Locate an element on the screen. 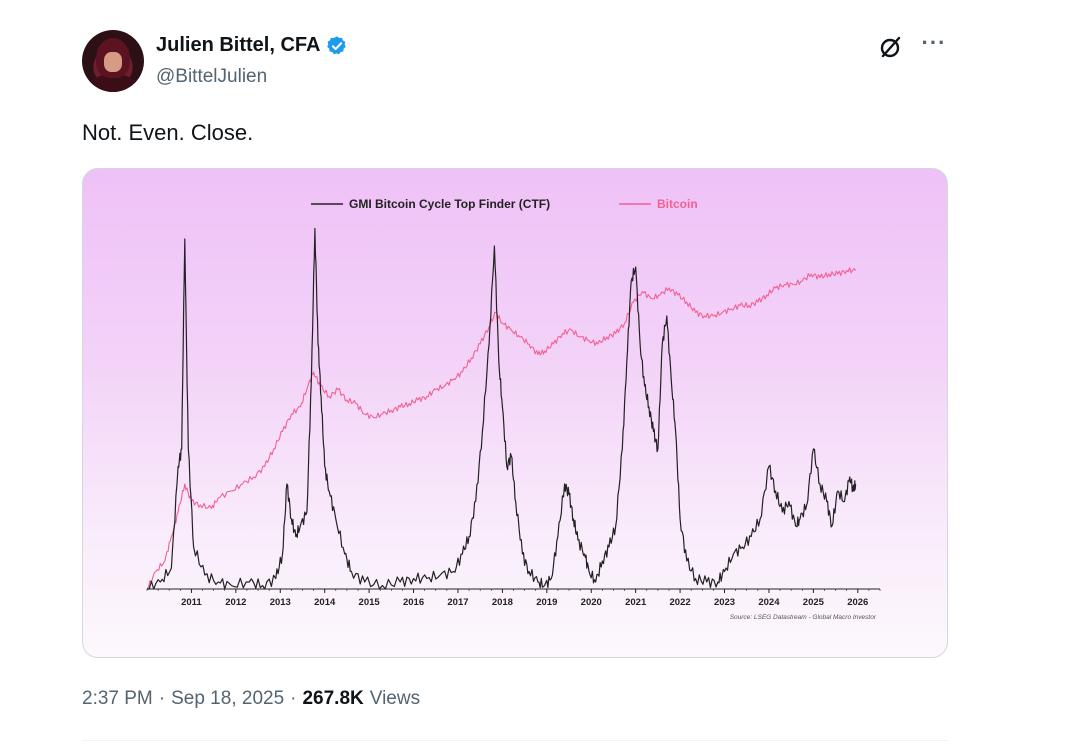 This screenshot has height=748, width=1068. legend-label: Bitcoin is located at coordinates (677, 204).